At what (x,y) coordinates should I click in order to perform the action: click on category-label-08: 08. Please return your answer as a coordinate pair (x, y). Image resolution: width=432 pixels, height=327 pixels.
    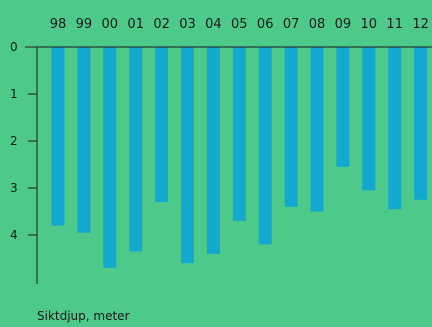
    Looking at the image, I should click on (317, 24).